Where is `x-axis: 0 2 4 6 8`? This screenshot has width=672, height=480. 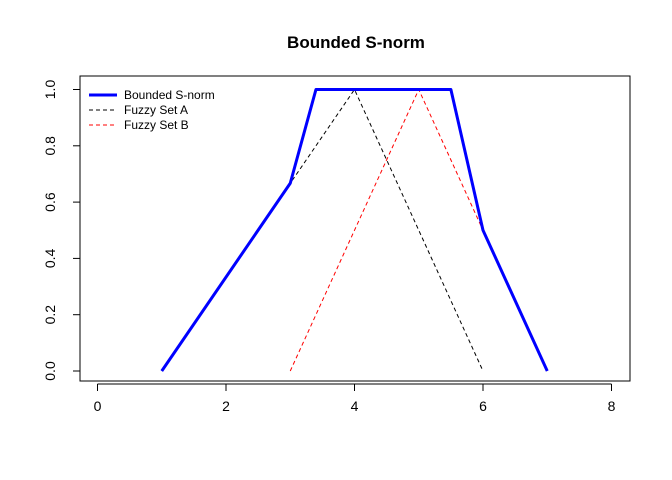
x-axis: 0 2 4 6 8 is located at coordinates (355, 398).